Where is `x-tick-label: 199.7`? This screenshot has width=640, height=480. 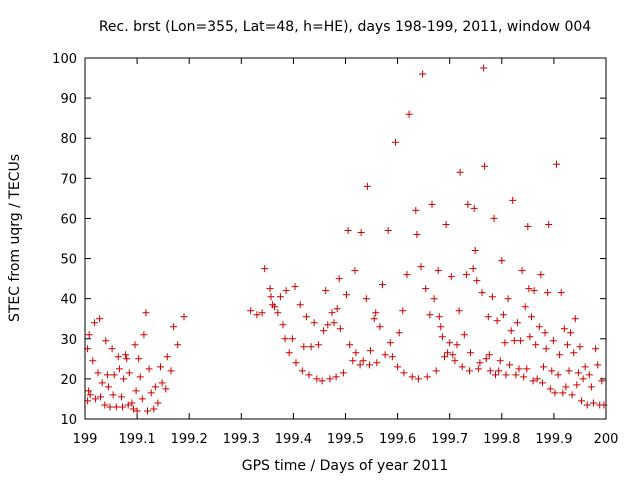
x-tick-label: 199.7 is located at coordinates (449, 439).